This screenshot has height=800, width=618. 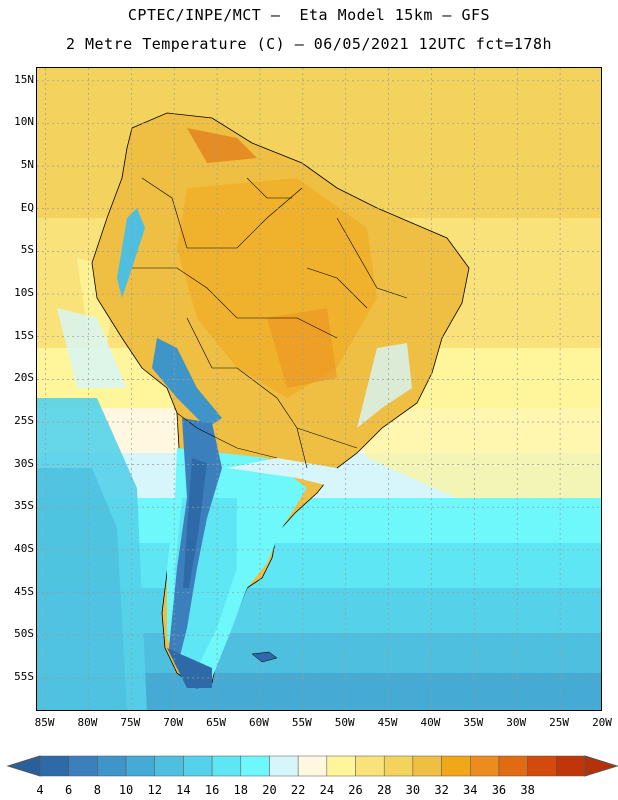 What do you see at coordinates (126, 790) in the screenshot?
I see `colorbar-level-label: 10` at bounding box center [126, 790].